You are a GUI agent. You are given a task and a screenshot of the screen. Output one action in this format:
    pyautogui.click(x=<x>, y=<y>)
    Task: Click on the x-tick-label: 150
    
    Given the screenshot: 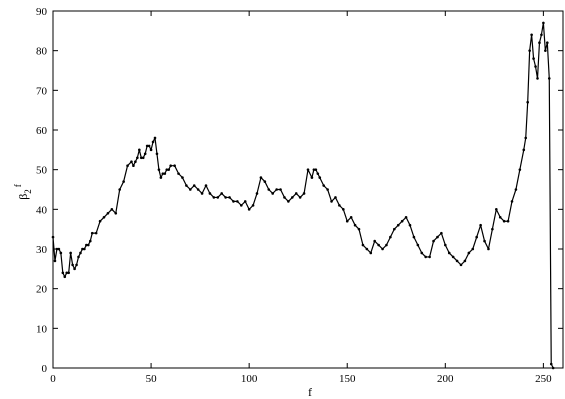 What is the action you would take?
    pyautogui.click(x=347, y=379)
    